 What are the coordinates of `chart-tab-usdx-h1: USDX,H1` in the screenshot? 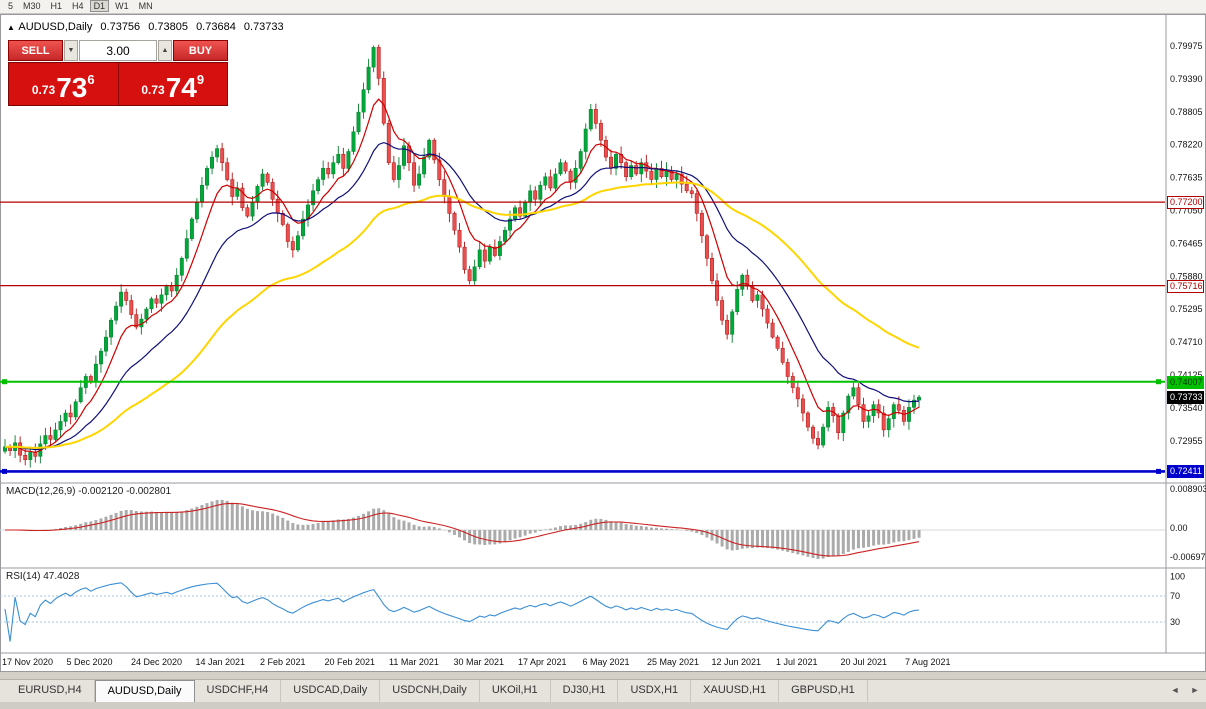 It's located at (655, 691).